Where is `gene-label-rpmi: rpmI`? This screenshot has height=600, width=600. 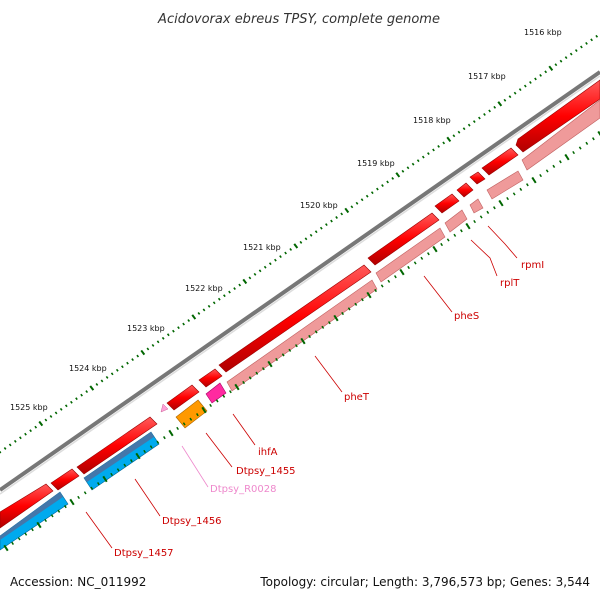 gene-label-rpmi: rpmI is located at coordinates (532, 265).